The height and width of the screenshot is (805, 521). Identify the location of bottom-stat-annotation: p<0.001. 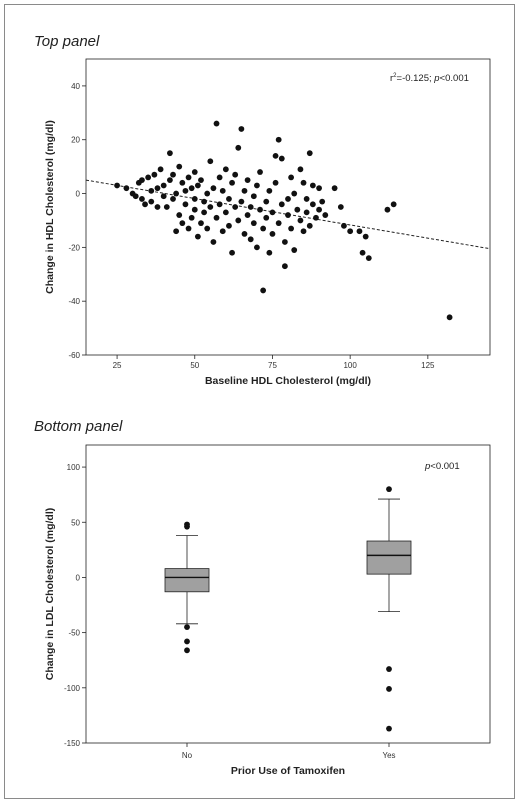
(442, 466).